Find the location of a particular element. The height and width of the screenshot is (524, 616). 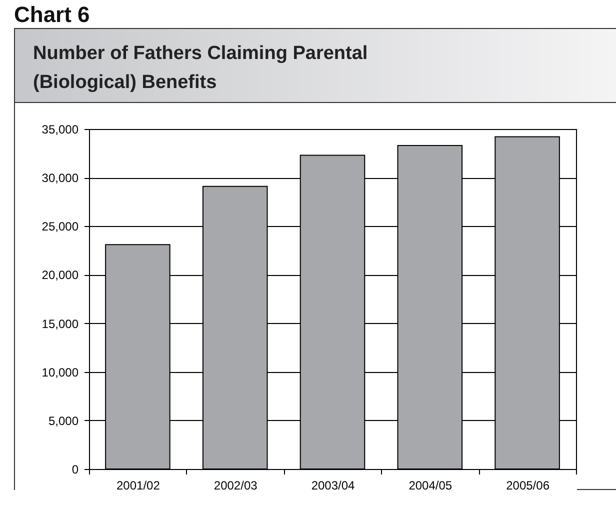

y-tick-label: 25,000 is located at coordinates (60, 227).